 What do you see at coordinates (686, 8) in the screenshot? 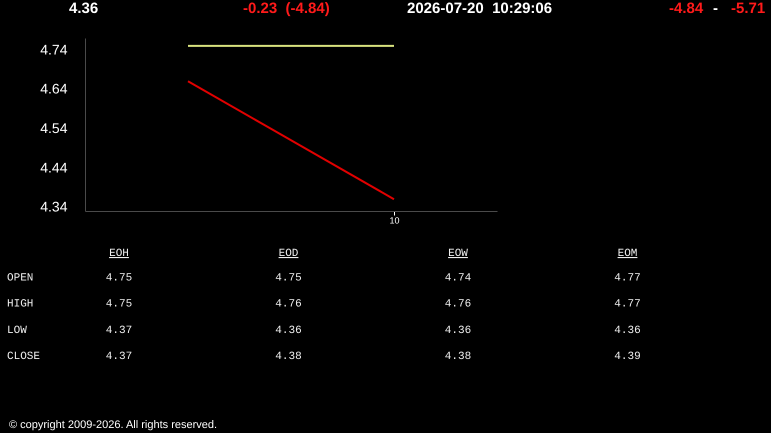
I see `text: -4.84` at bounding box center [686, 8].